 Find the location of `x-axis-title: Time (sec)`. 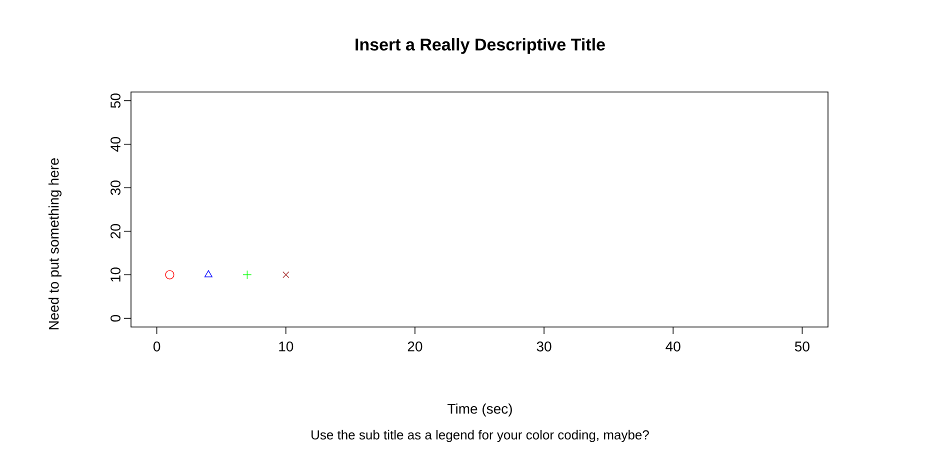

x-axis-title: Time (sec) is located at coordinates (480, 410).